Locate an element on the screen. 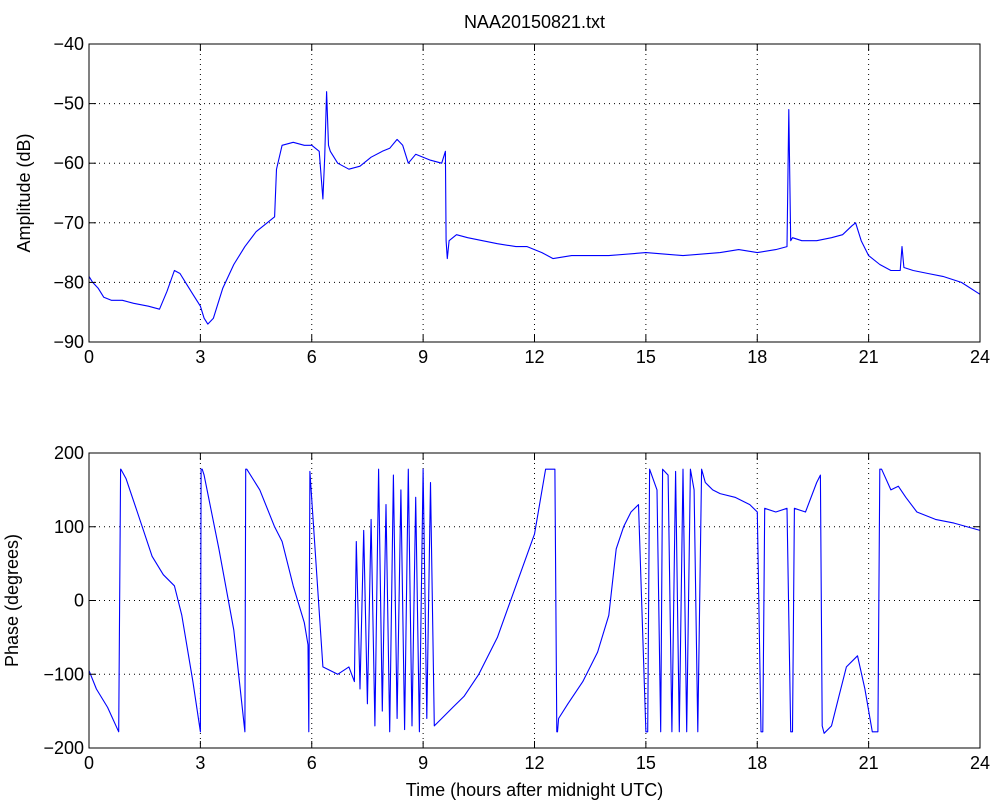 This screenshot has width=998, height=806. phase-y-tick-label: 0 is located at coordinates (79, 601).